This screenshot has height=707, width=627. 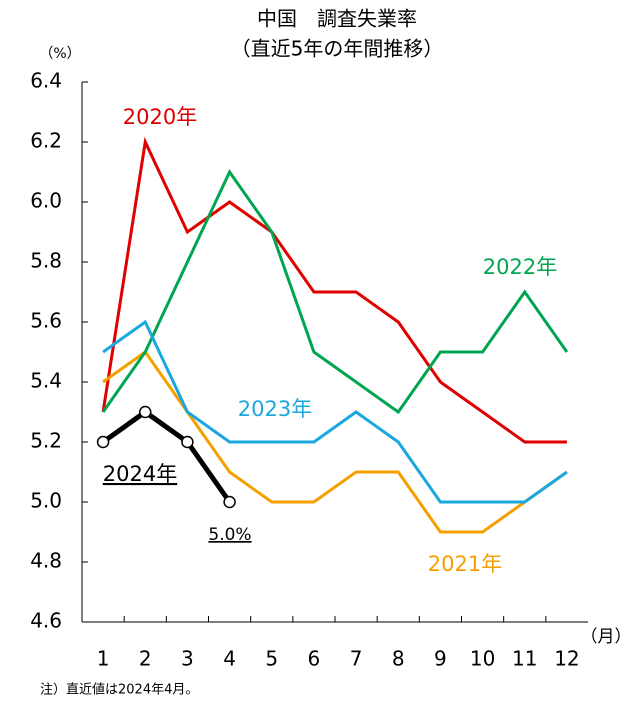 I want to click on chart-subtitle: （直近5年の年間推移）, so click(x=337, y=49).